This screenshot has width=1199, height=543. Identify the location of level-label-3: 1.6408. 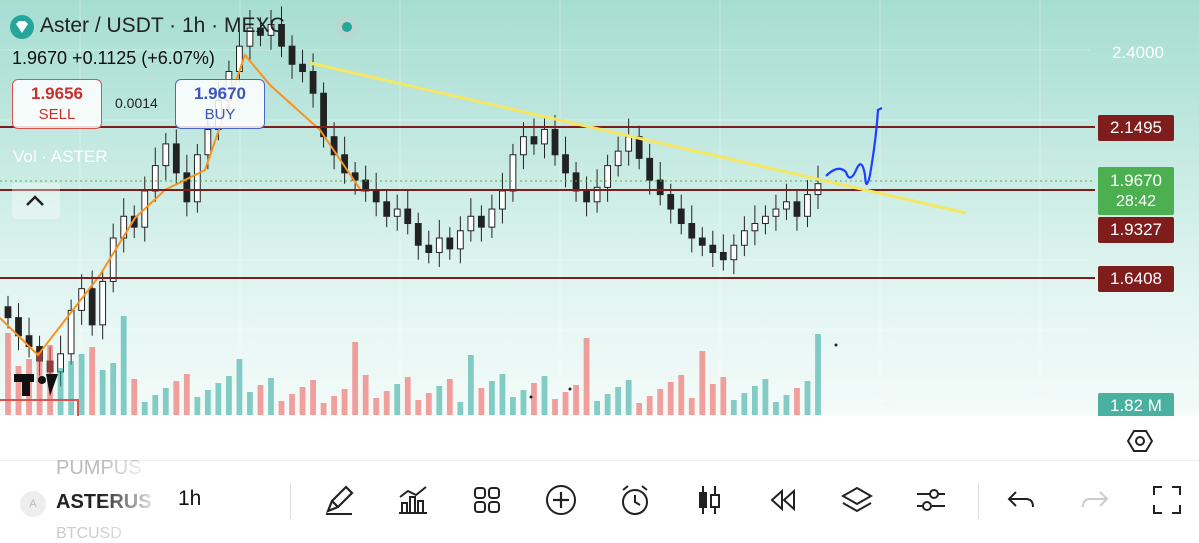
(1136, 279).